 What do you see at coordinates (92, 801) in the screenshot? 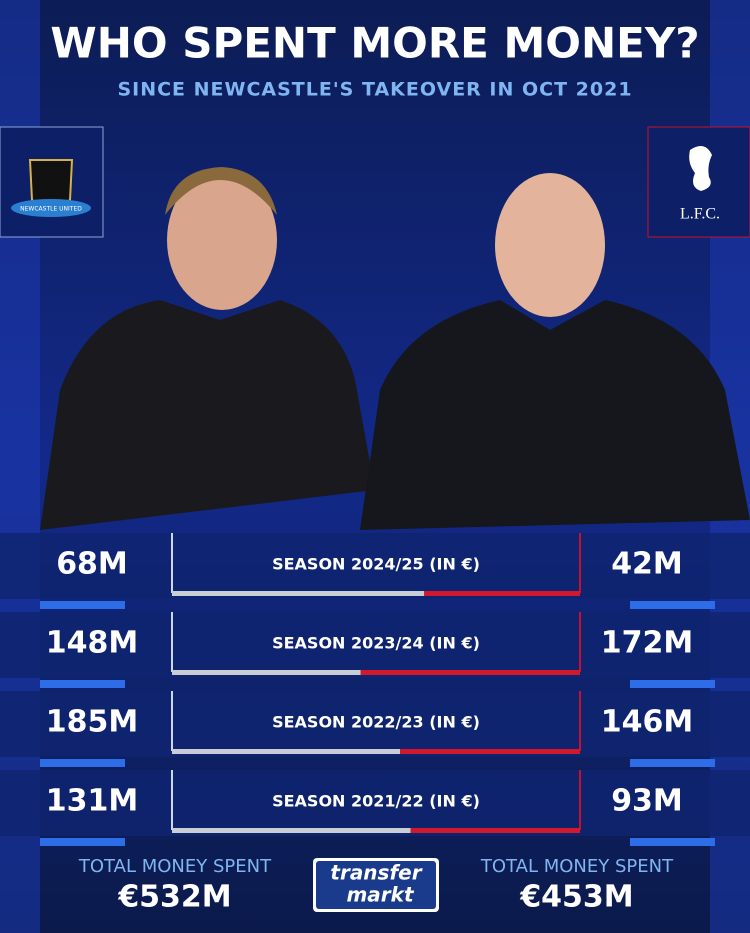
I see `left-value: 131M` at bounding box center [92, 801].